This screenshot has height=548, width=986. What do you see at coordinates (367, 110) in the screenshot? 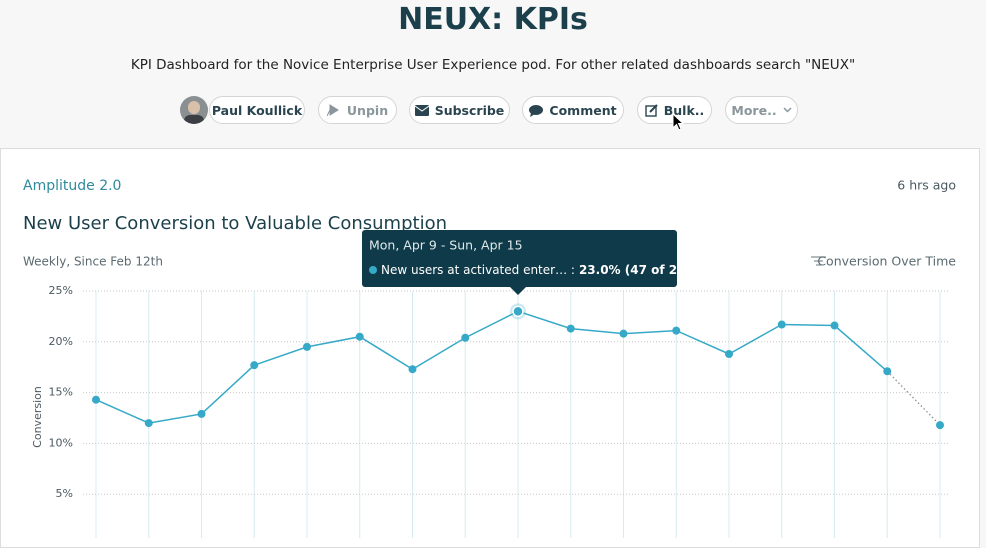
I see `button-label: Unpin` at bounding box center [367, 110].